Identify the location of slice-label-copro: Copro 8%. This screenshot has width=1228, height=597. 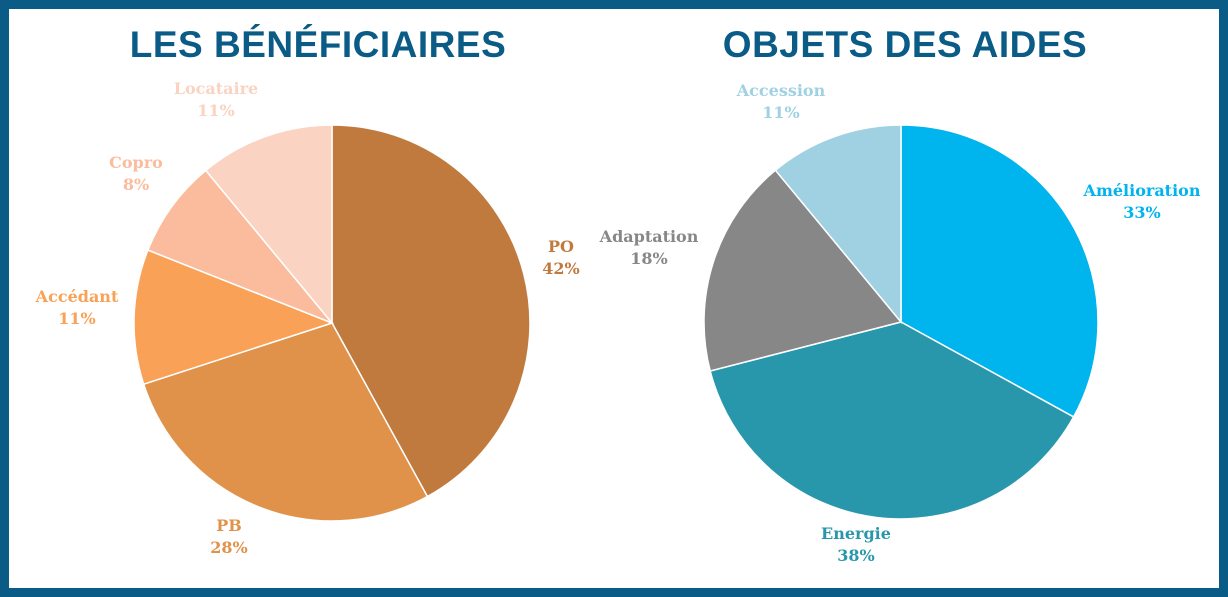
(136, 173).